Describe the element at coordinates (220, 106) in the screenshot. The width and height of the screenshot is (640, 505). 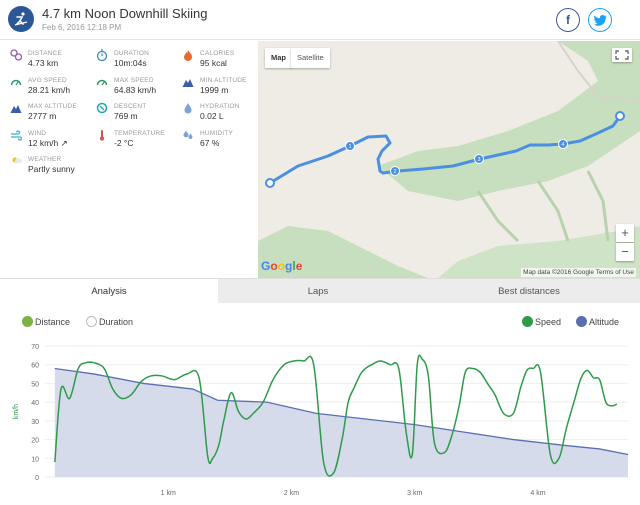
I see `stat-label: HYDRATION` at that location.